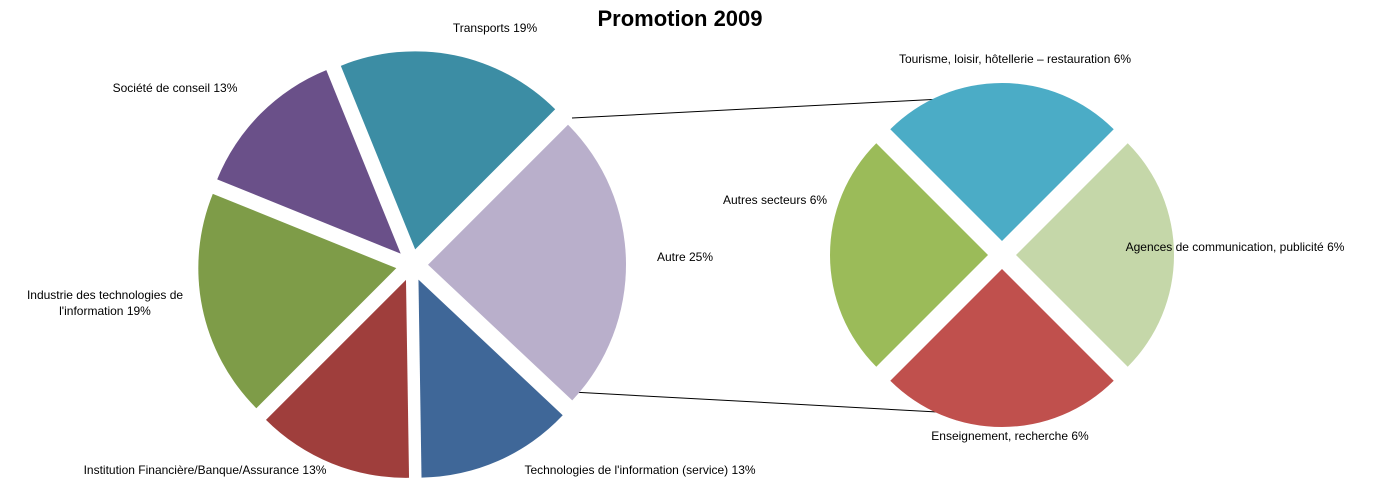  I want to click on category-name: Autres secteurs, so click(764, 200).